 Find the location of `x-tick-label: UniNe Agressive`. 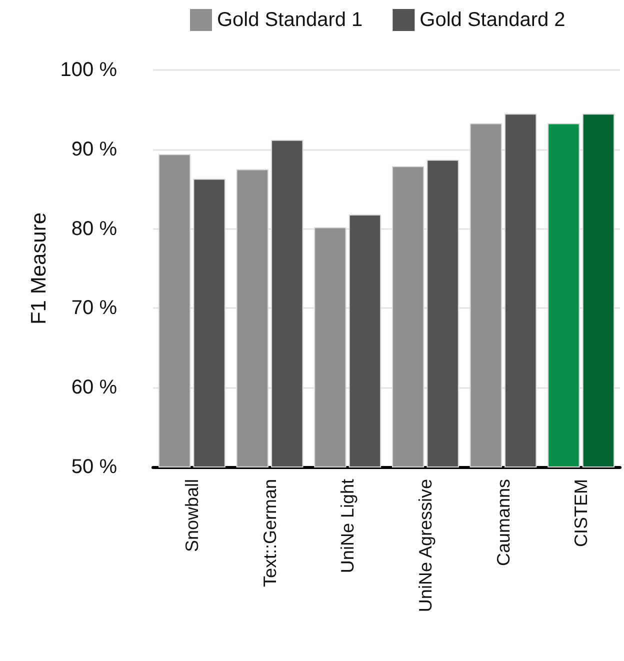

x-tick-label: UniNe Agressive is located at coordinates (425, 545).